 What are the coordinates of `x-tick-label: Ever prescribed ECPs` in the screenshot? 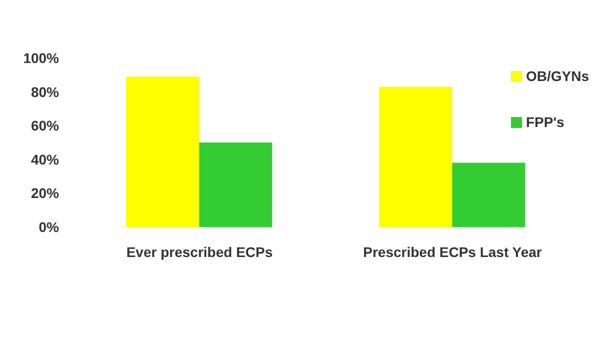 It's located at (199, 252).